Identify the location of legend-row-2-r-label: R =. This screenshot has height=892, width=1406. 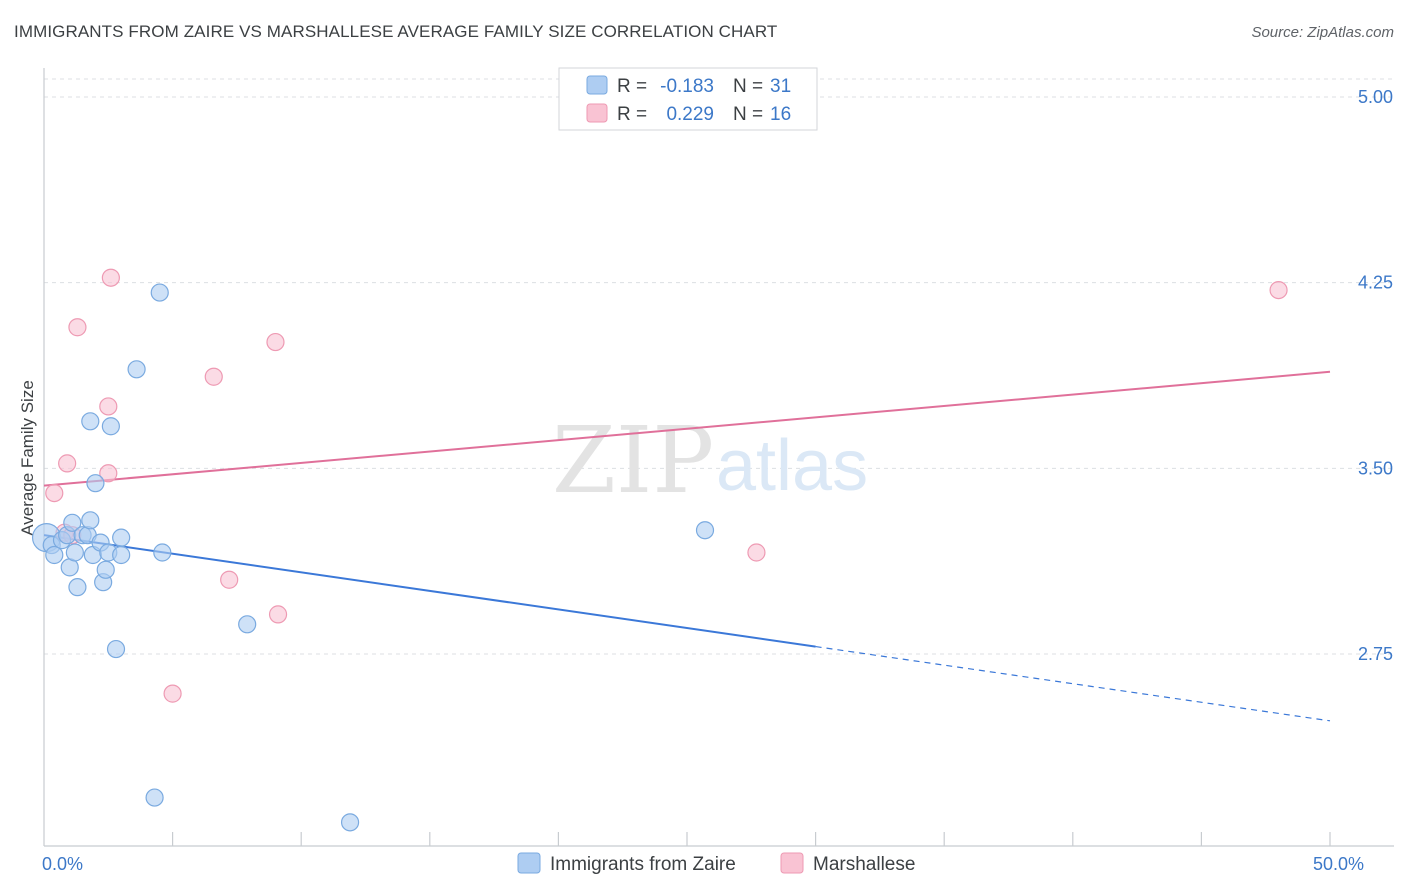
(632, 114).